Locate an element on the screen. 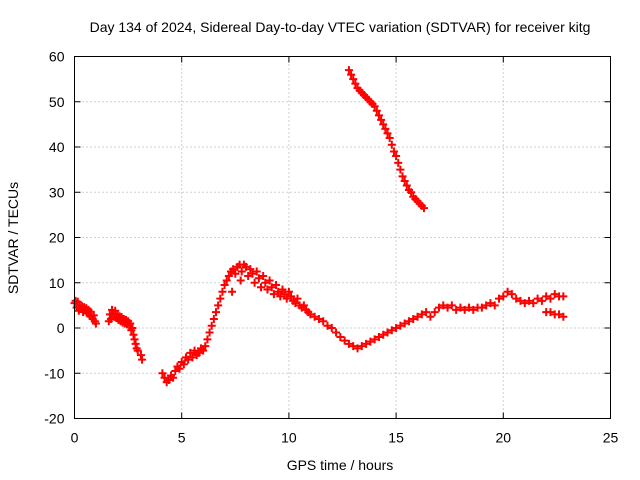  x-tick-label: 20 is located at coordinates (504, 438).